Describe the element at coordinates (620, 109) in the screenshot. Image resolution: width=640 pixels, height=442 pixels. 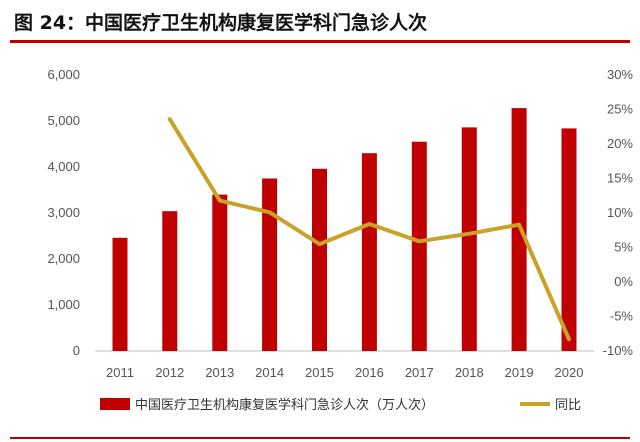
I see `y2-tick-label: 25%` at that location.